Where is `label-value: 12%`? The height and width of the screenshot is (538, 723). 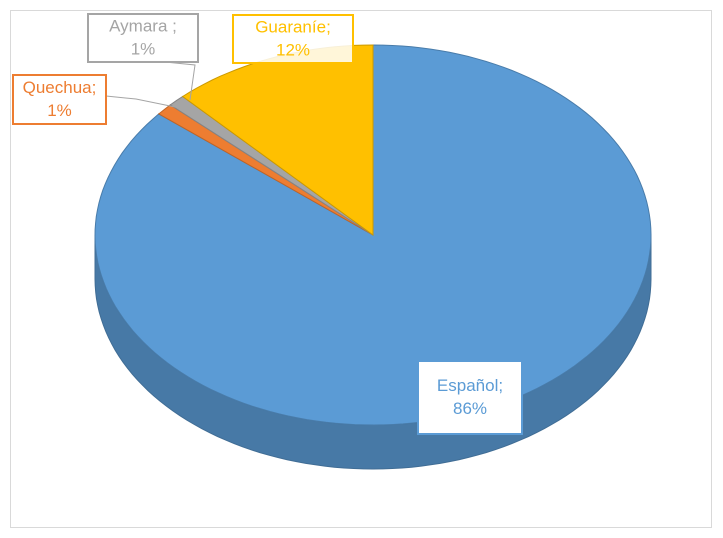 label-value: 12% is located at coordinates (293, 49).